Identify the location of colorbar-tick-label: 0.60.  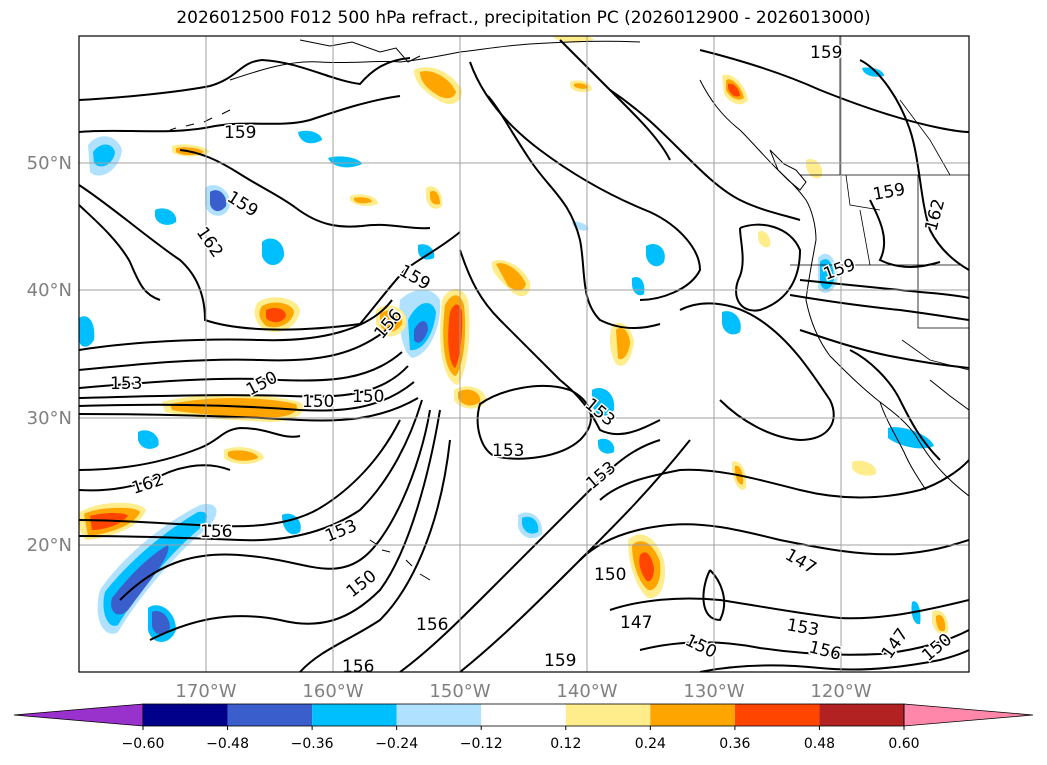
(903, 744).